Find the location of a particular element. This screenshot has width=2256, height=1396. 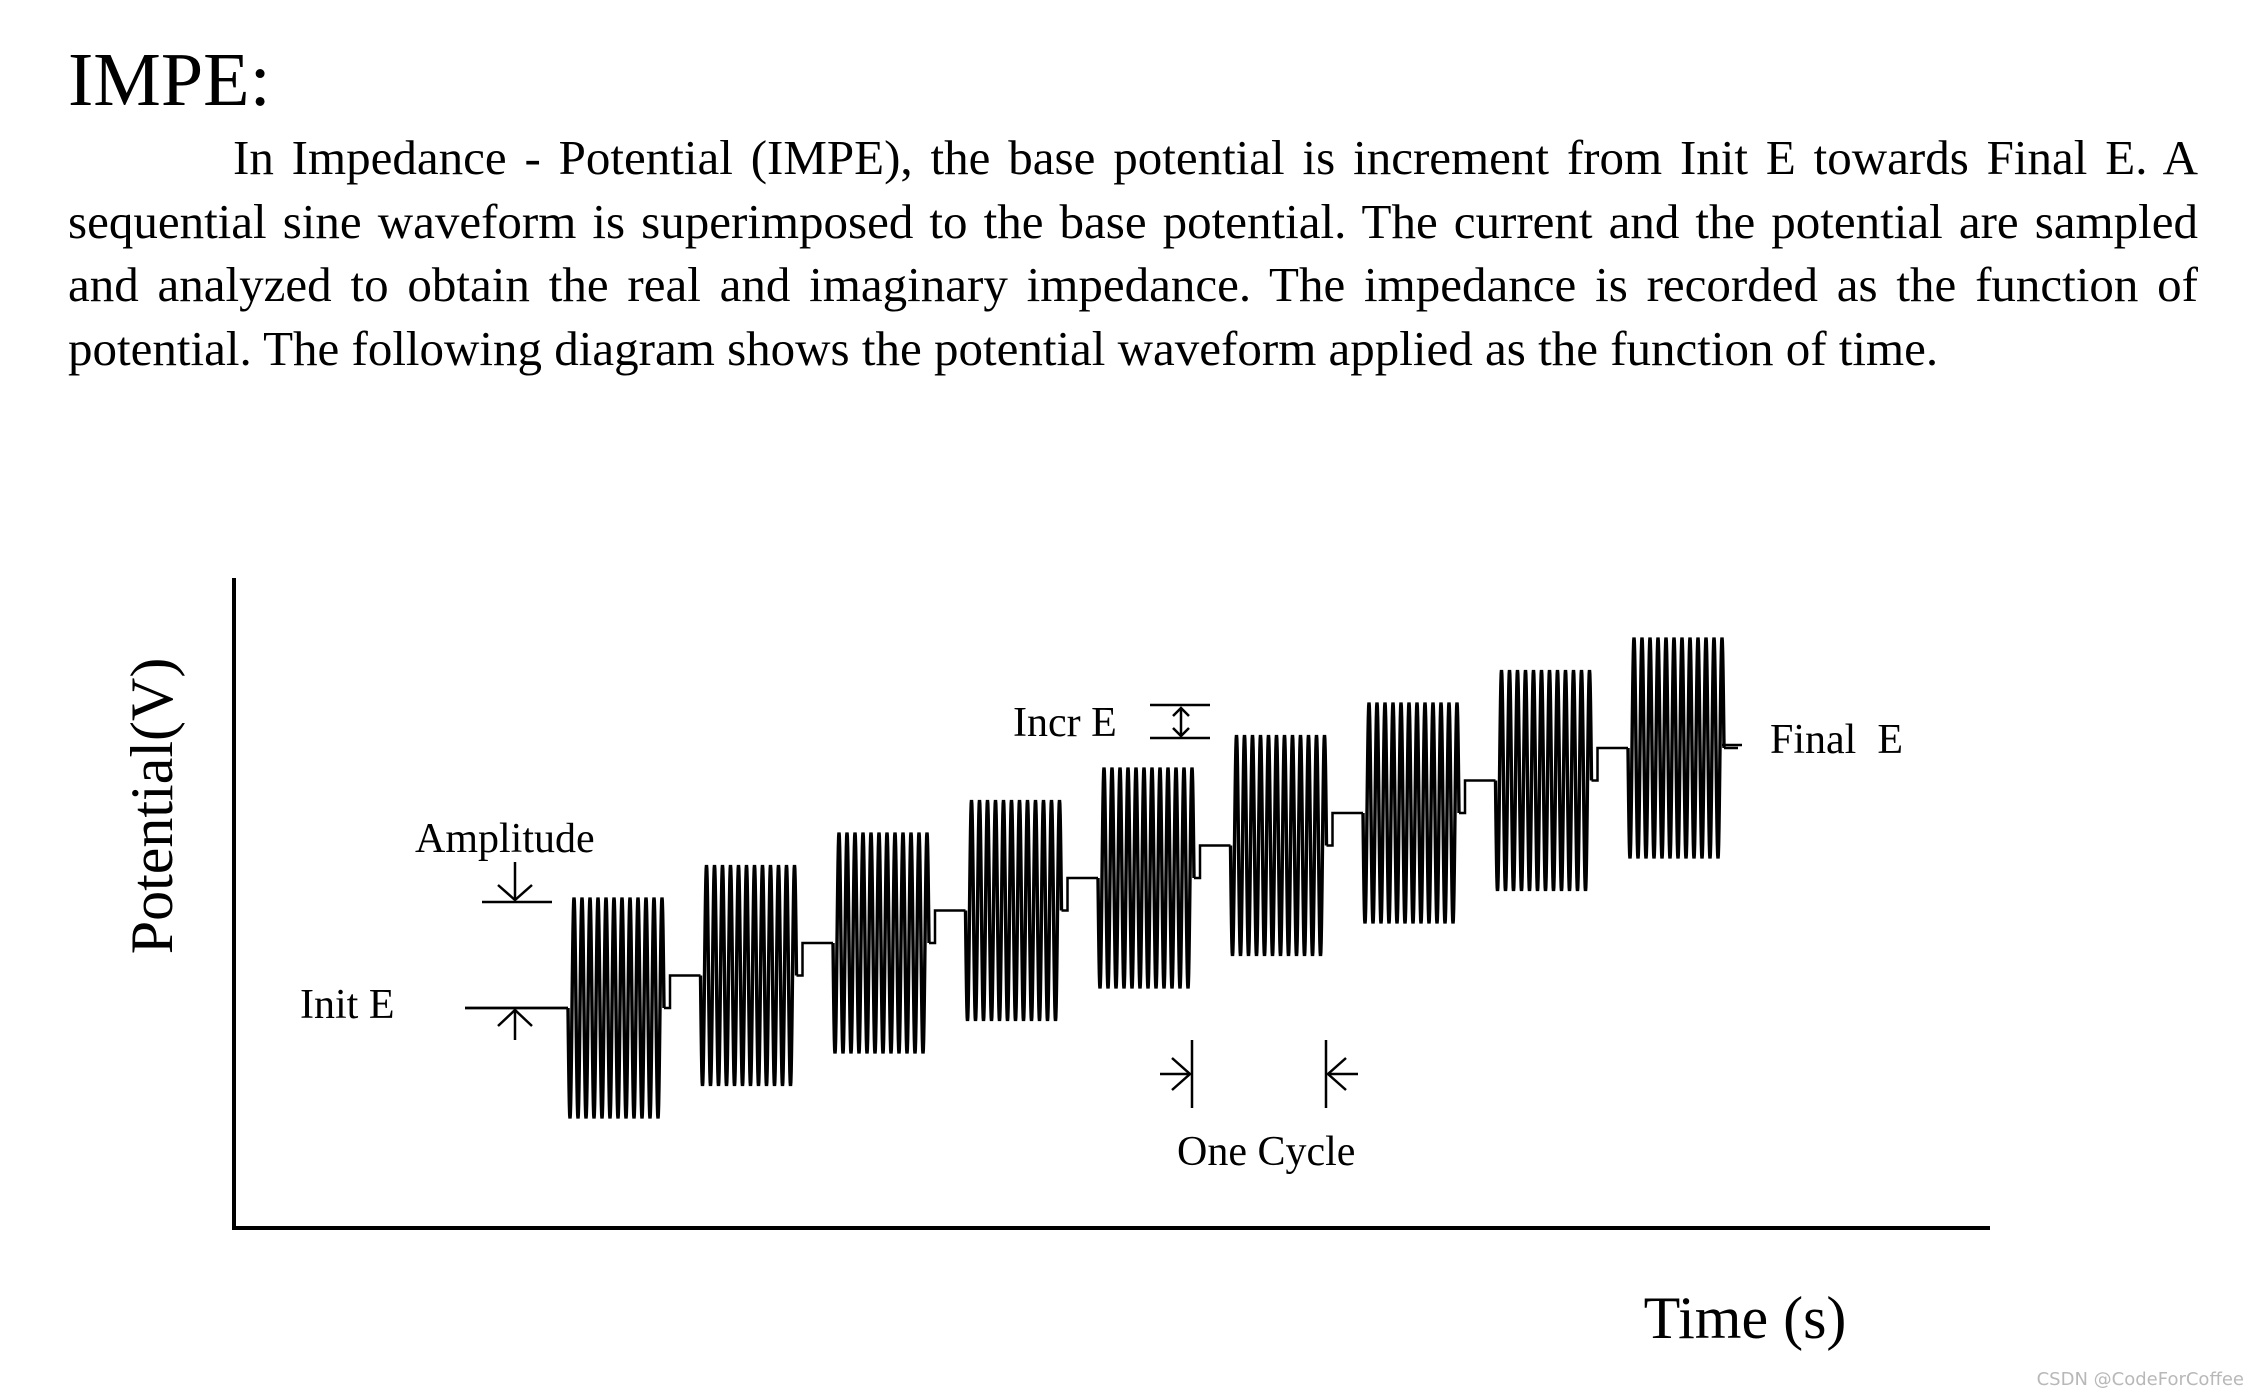

final-e-label: Final E is located at coordinates (1836, 740).